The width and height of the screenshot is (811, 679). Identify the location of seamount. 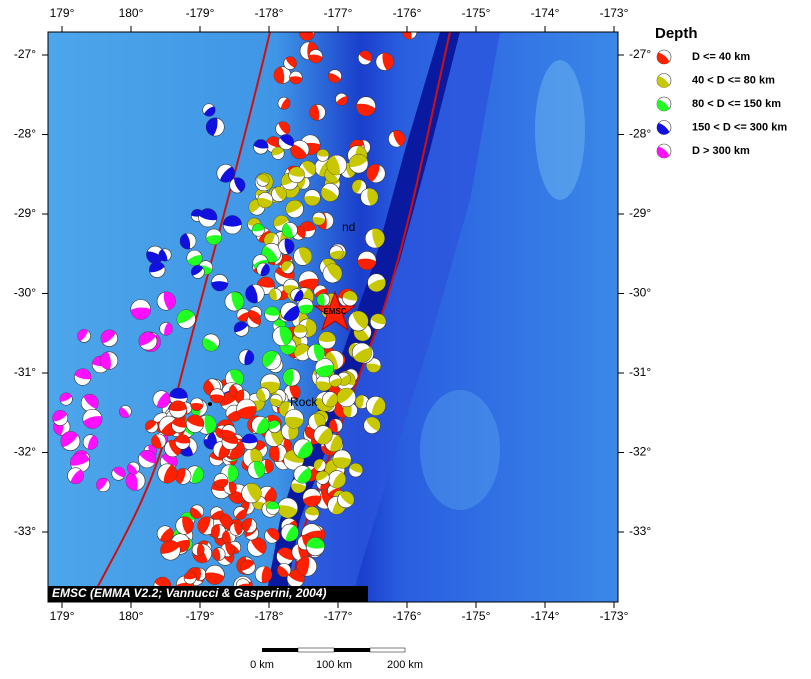
(460, 450).